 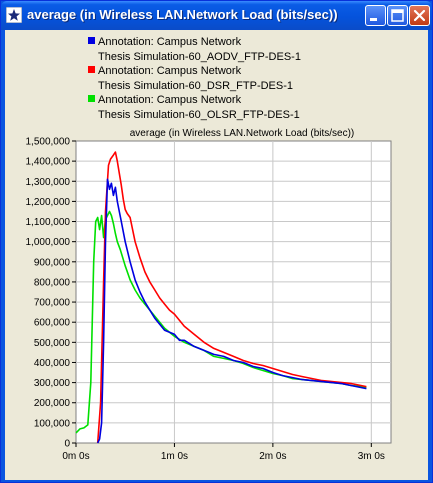 What do you see at coordinates (52, 343) in the screenshot?
I see `y-tick-label: 500,000` at bounding box center [52, 343].